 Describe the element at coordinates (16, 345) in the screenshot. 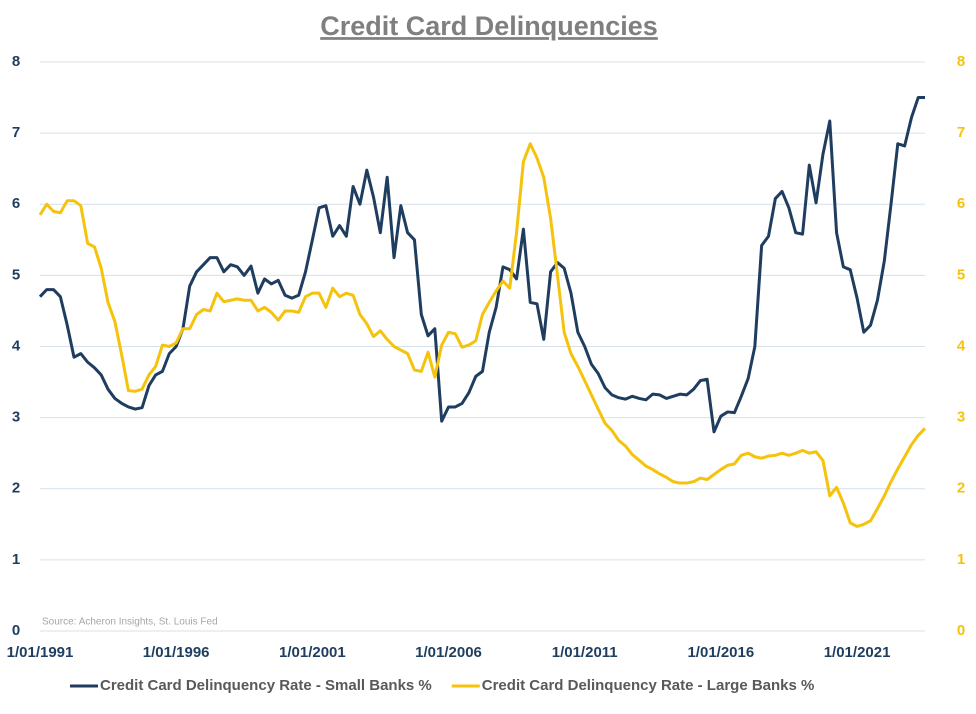

I see `y-tick-label: 4` at that location.